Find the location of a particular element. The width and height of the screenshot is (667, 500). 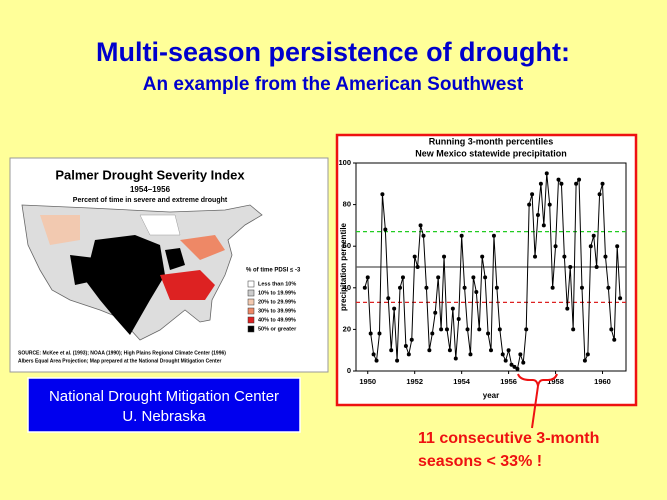

x-tick-label: 1950 is located at coordinates (367, 381).